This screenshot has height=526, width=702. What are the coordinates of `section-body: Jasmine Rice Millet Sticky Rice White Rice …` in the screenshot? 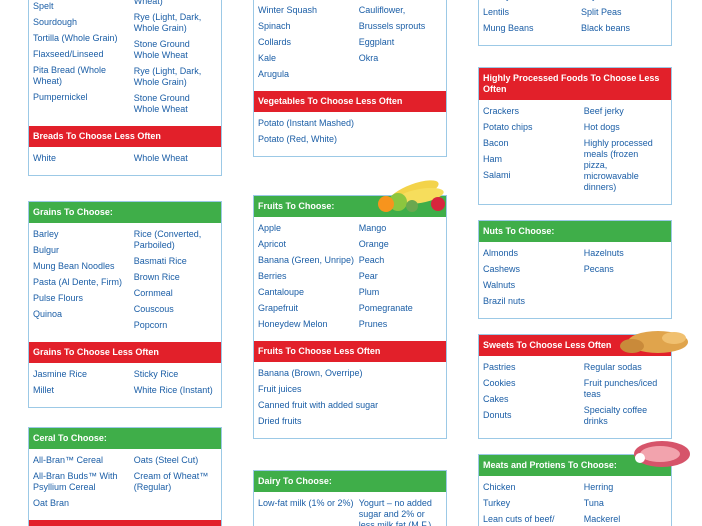 It's located at (125, 385).